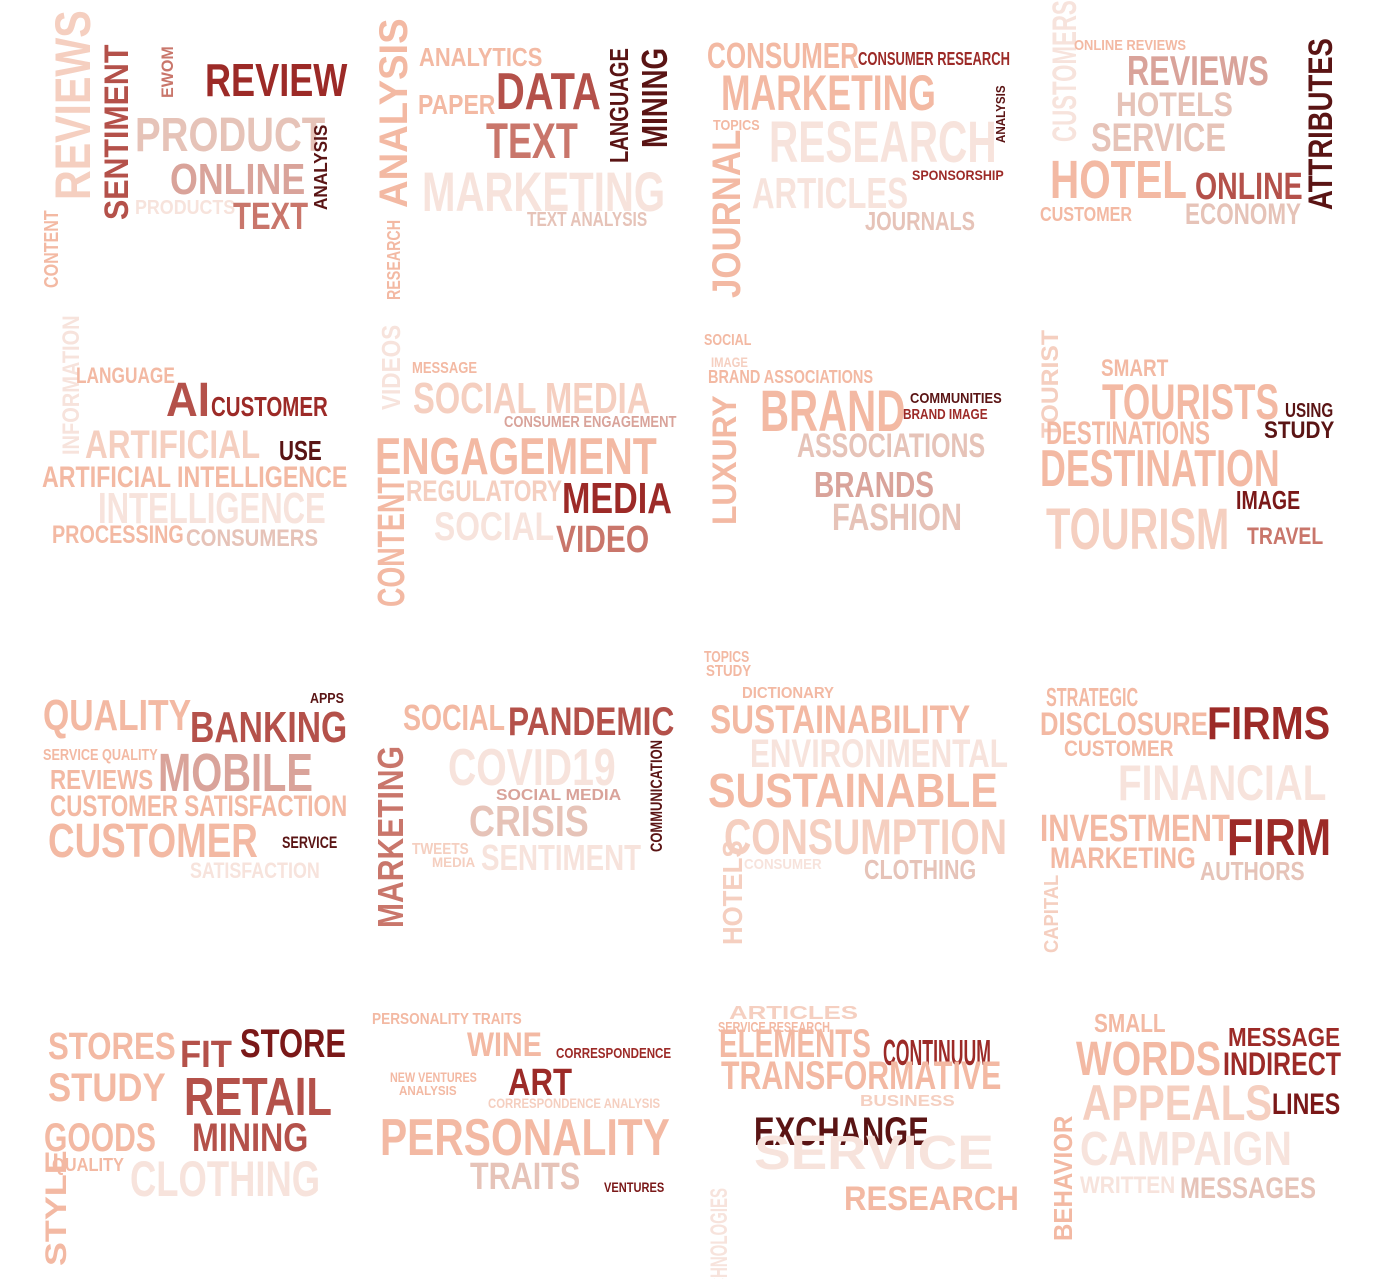 Image resolution: width=1377 pixels, height=1279 pixels. What do you see at coordinates (56, 1208) in the screenshot?
I see `cloud-word: STYLE` at bounding box center [56, 1208].